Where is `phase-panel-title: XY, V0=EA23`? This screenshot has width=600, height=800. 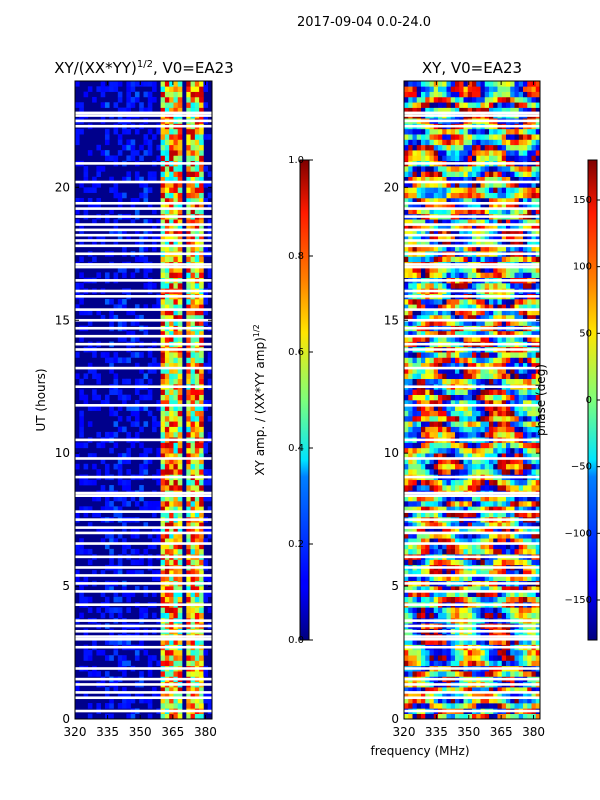 phase-panel-title: XY, V0=EA23 is located at coordinates (472, 68).